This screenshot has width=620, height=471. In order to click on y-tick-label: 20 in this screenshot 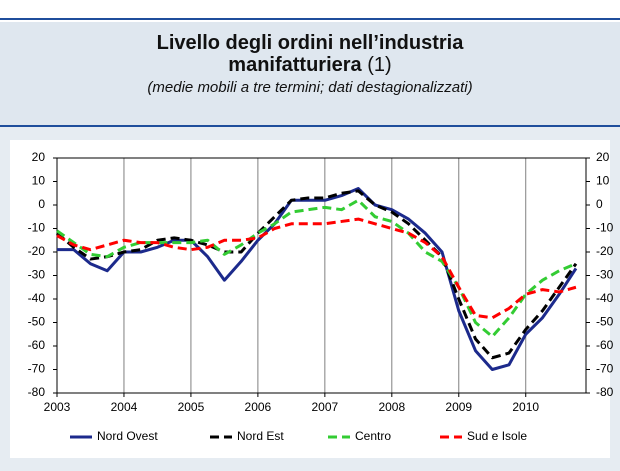, I will do `click(39, 157)`.